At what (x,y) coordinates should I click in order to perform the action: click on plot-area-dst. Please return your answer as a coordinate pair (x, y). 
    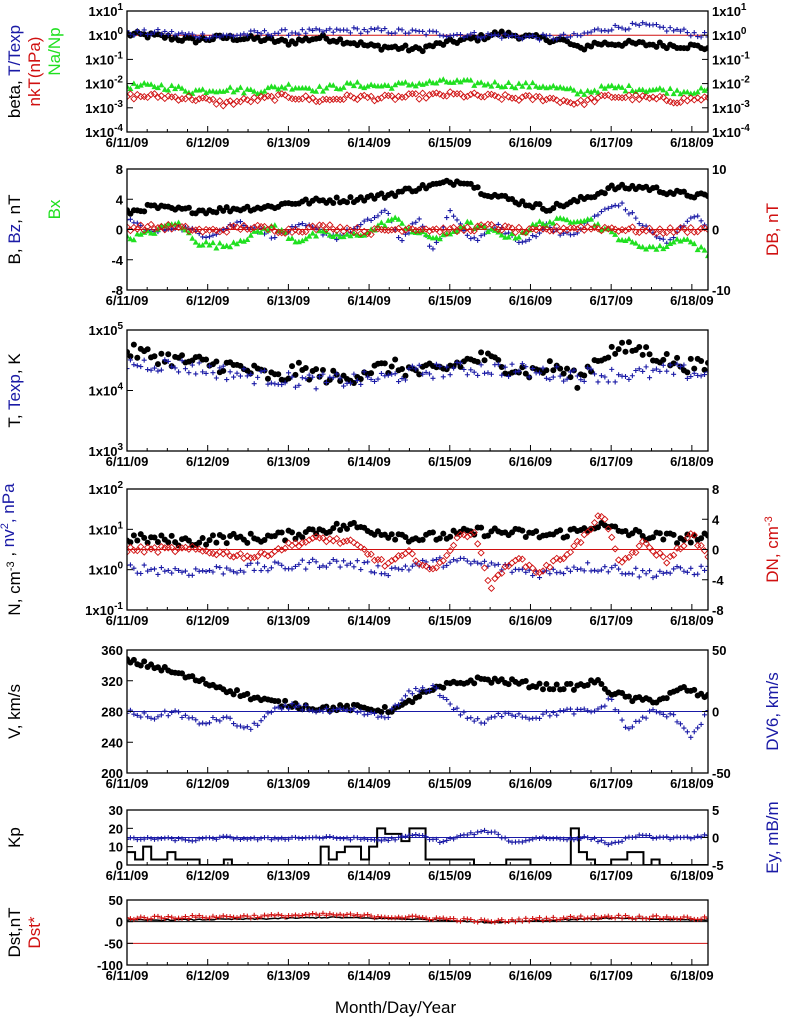
    Looking at the image, I should click on (417, 927).